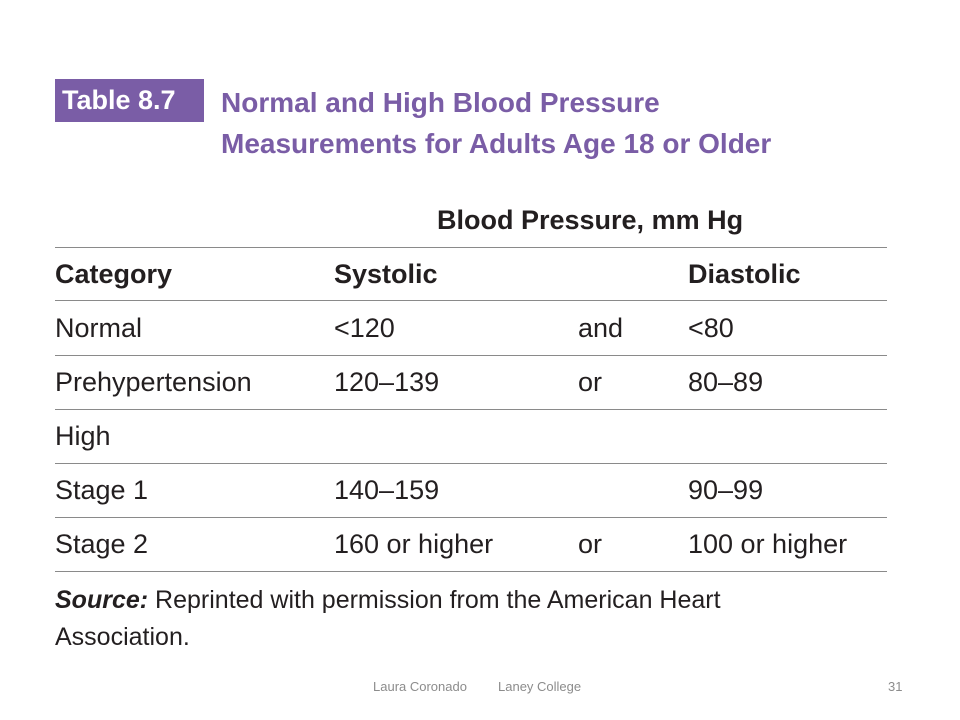 The width and height of the screenshot is (960, 720). I want to click on slide-number: 31, so click(895, 686).